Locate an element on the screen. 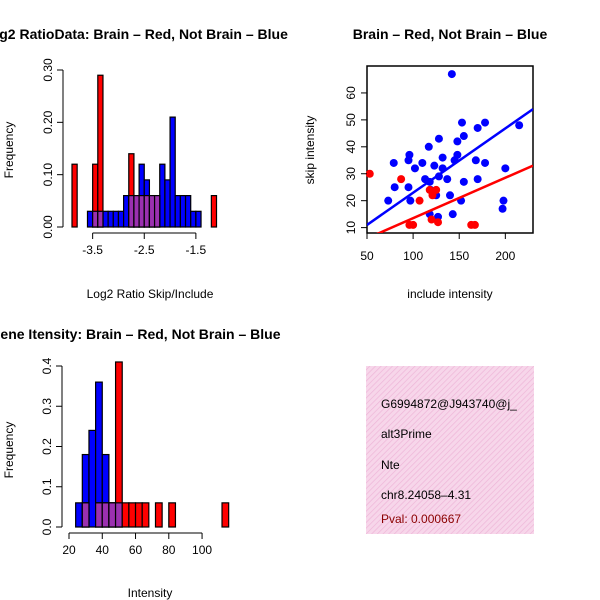 The image size is (600, 600). info-gene-id: G6994872@J943740@j_ is located at coordinates (449, 404).